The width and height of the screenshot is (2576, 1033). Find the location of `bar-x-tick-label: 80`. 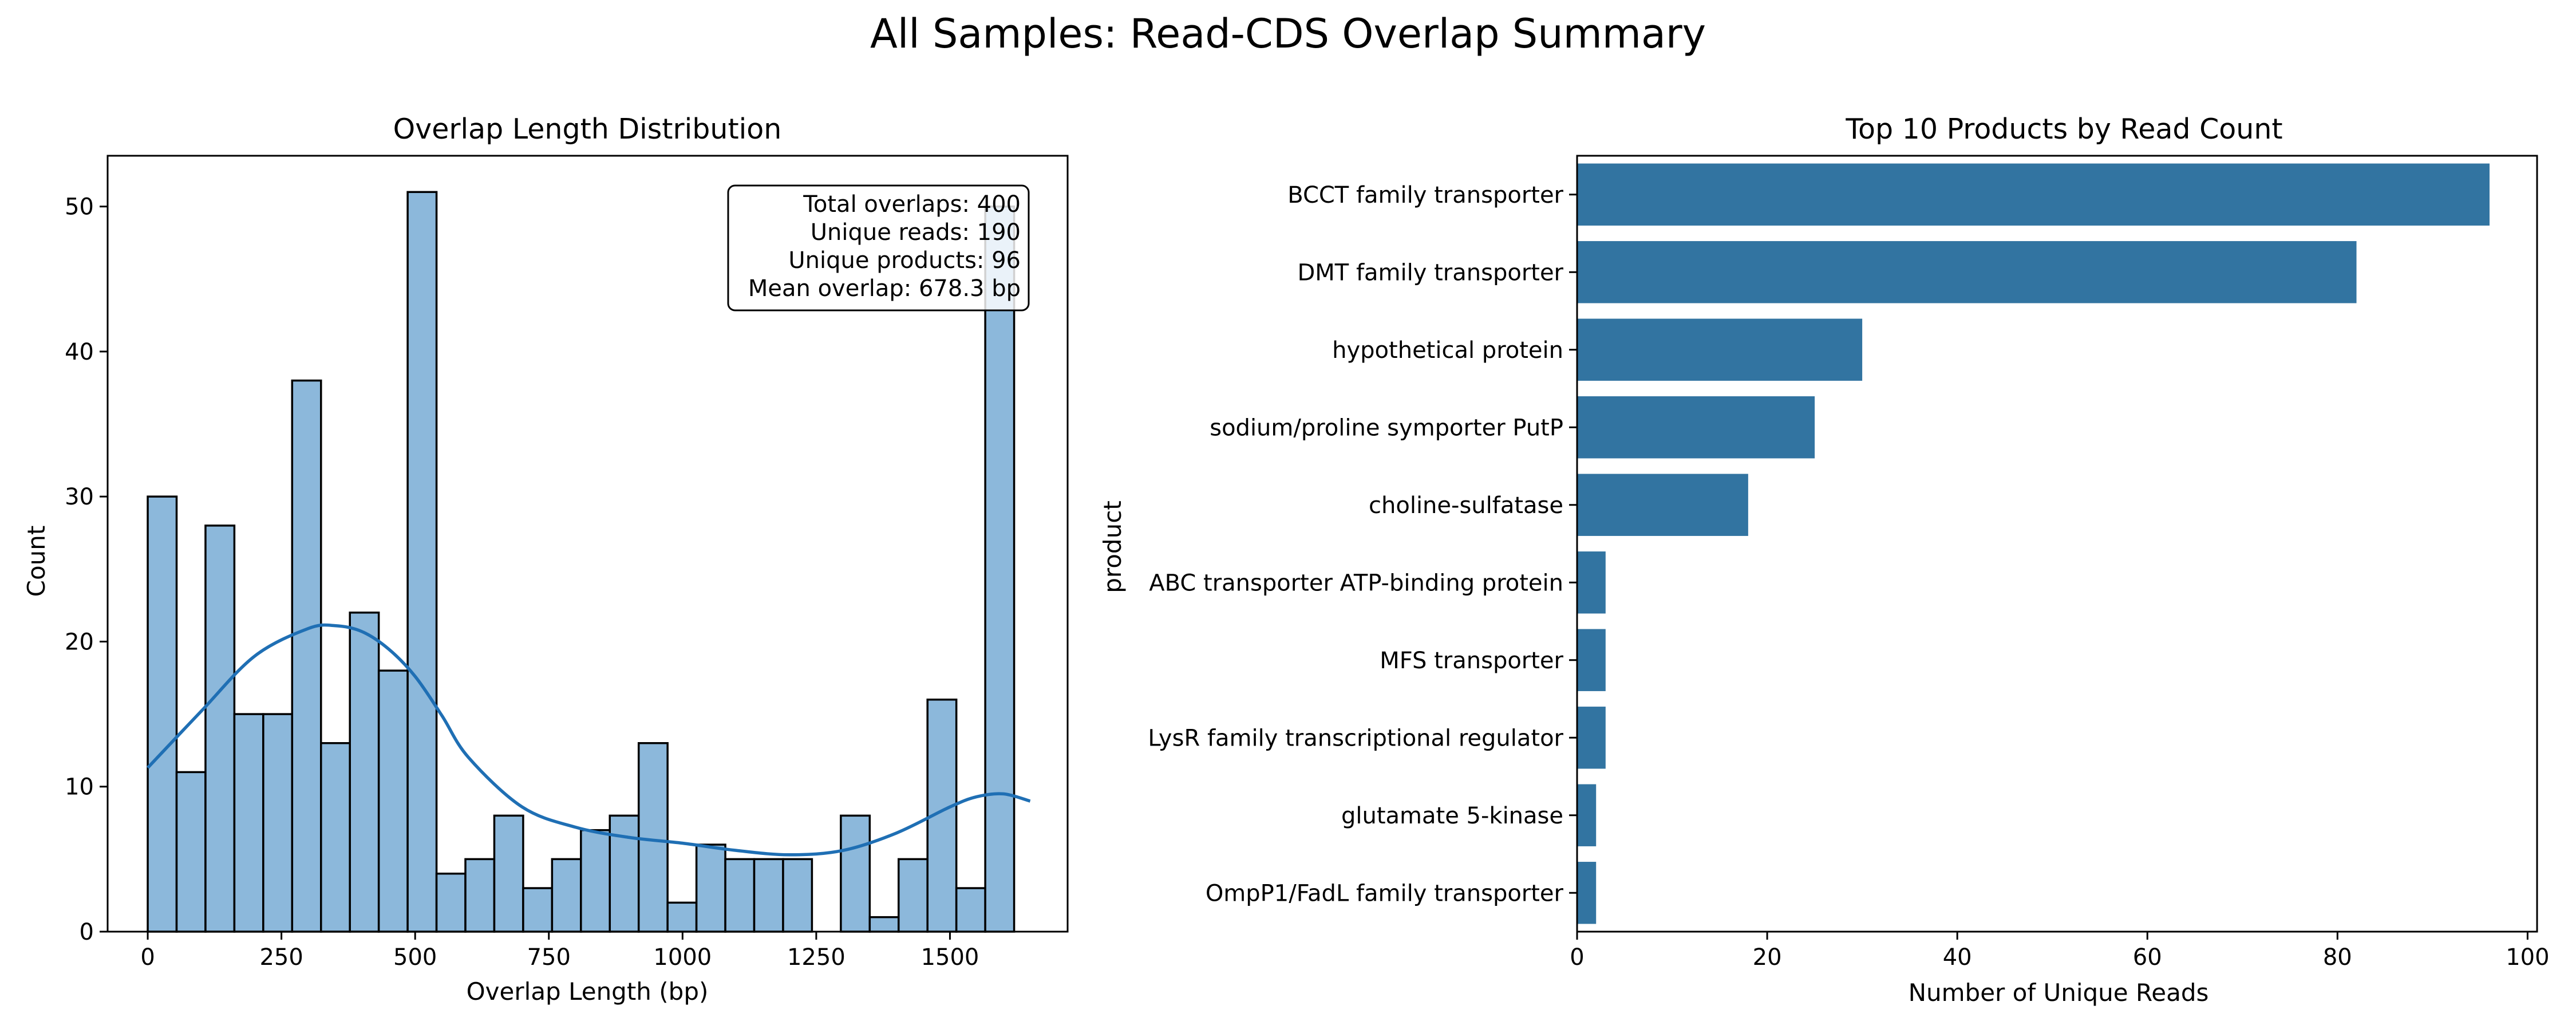

bar-x-tick-label: 80 is located at coordinates (2337, 957).